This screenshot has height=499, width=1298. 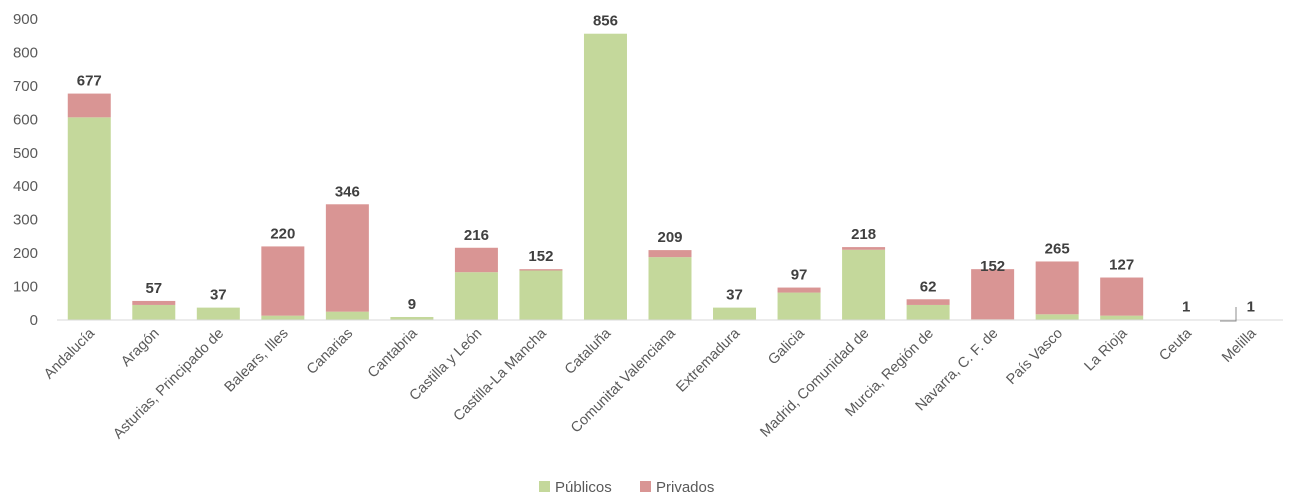 What do you see at coordinates (1175, 344) in the screenshot?
I see `category-label: Ceuta` at bounding box center [1175, 344].